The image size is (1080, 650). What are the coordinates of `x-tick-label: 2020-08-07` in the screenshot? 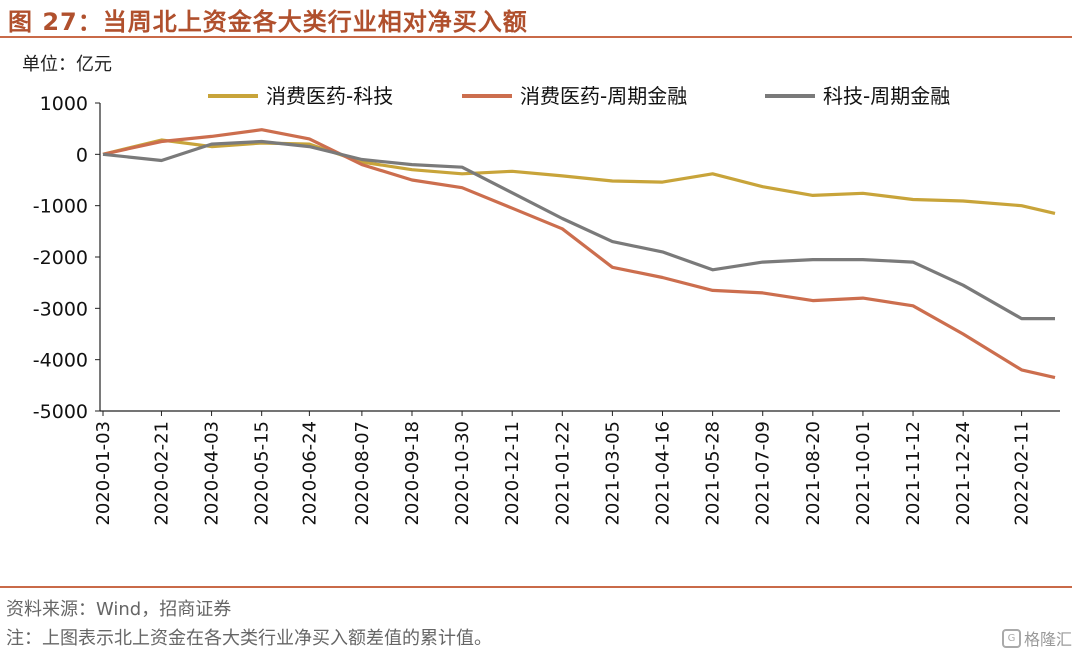 It's located at (362, 473).